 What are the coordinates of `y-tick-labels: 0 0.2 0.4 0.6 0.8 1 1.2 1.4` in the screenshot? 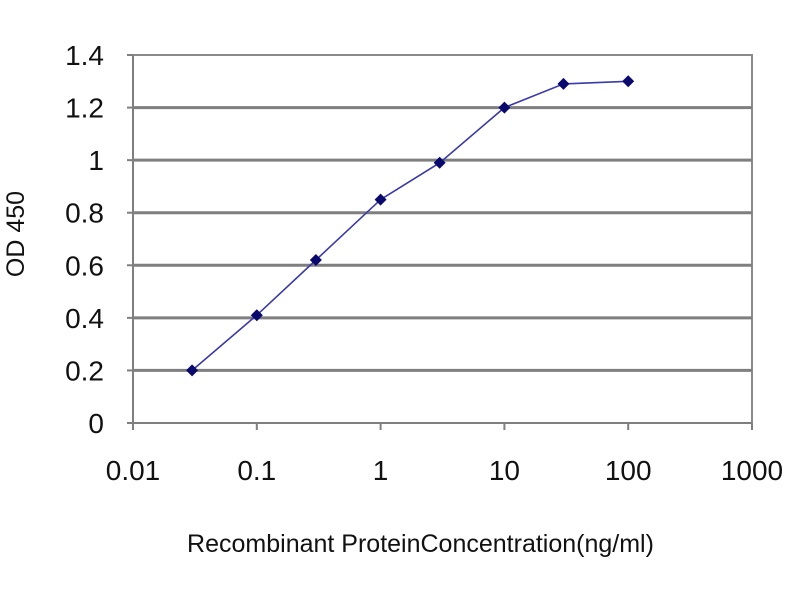 It's located at (84, 239).